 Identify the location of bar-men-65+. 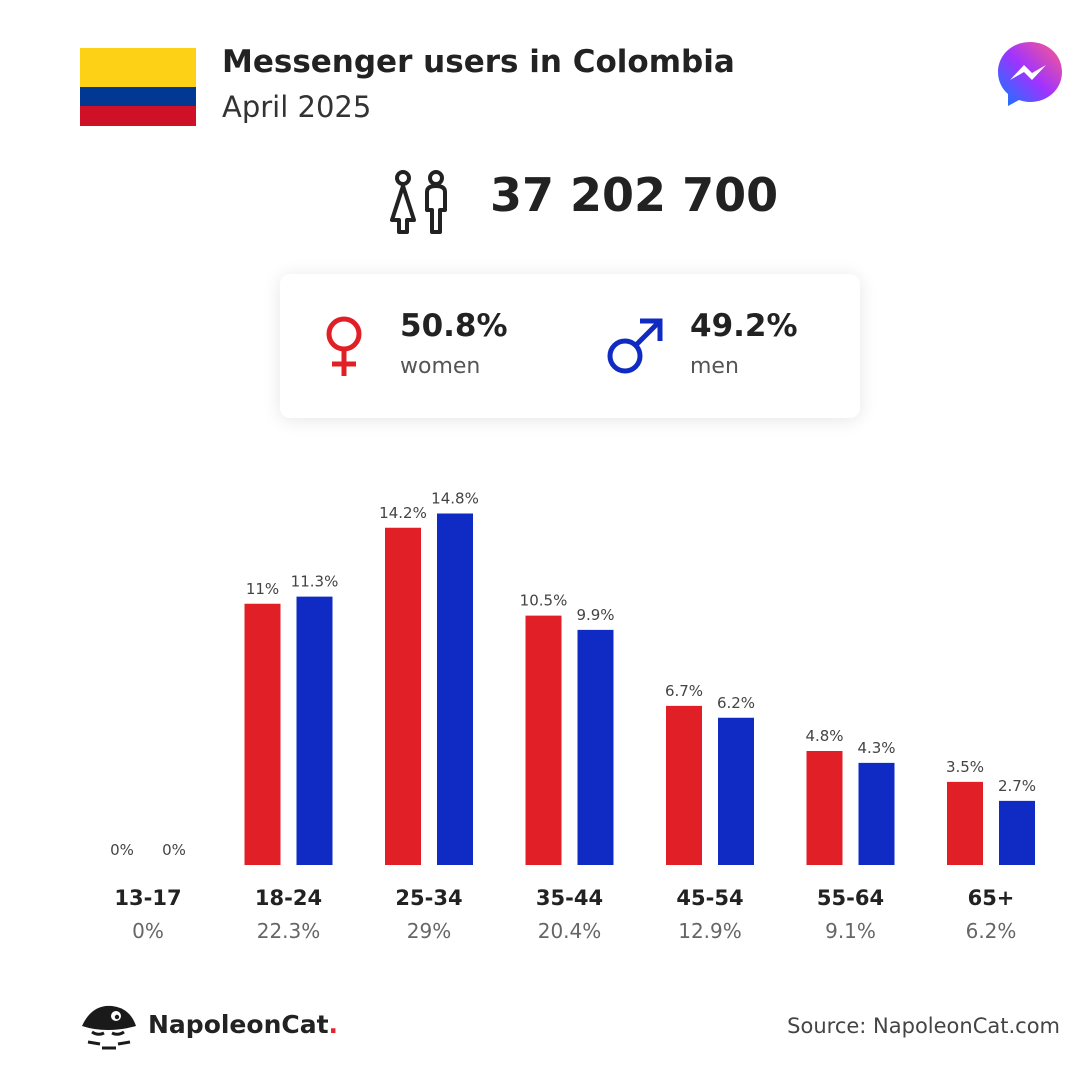
(1017, 832).